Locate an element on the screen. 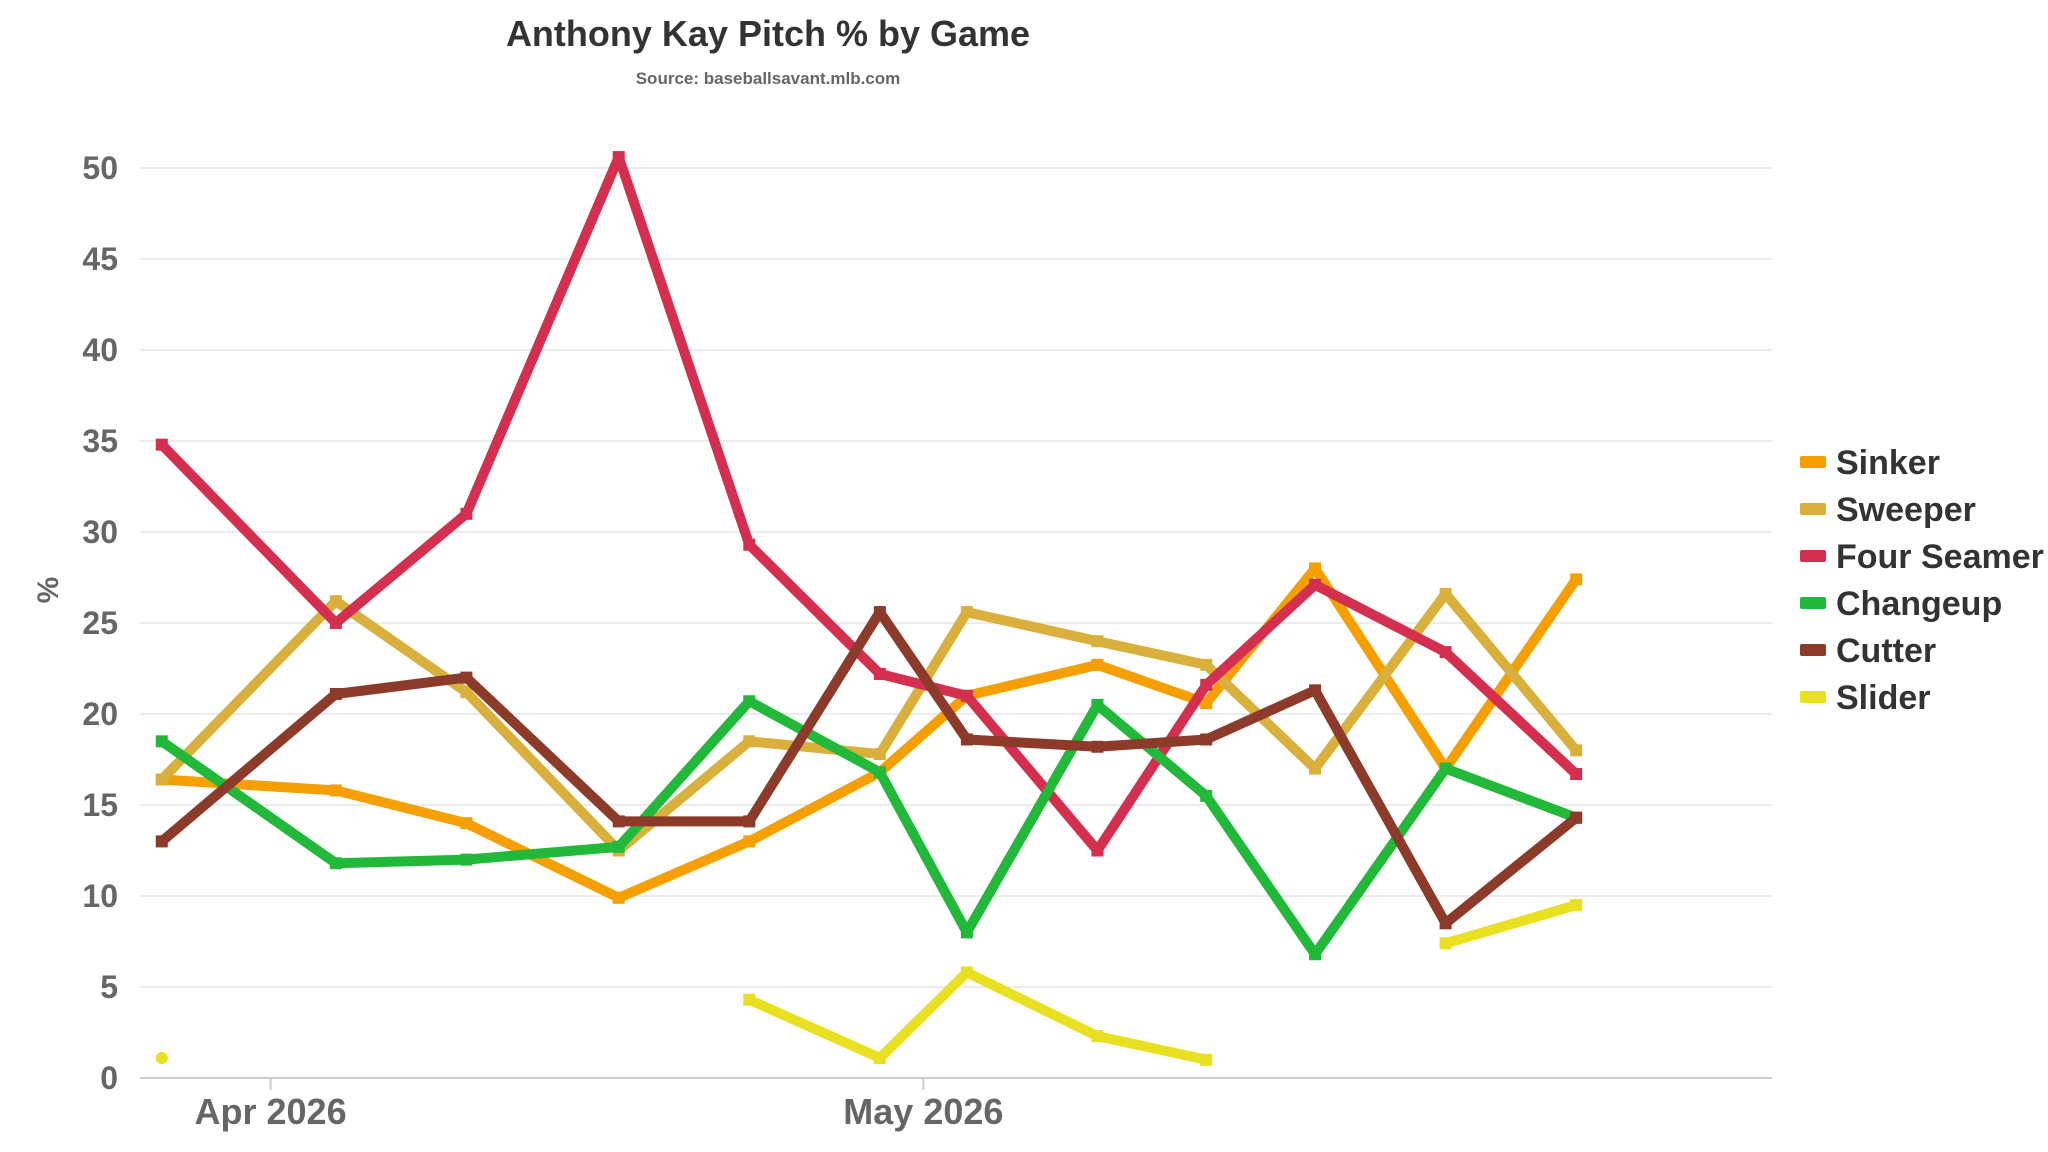  legend-item-slider: Slider is located at coordinates (1865, 698).